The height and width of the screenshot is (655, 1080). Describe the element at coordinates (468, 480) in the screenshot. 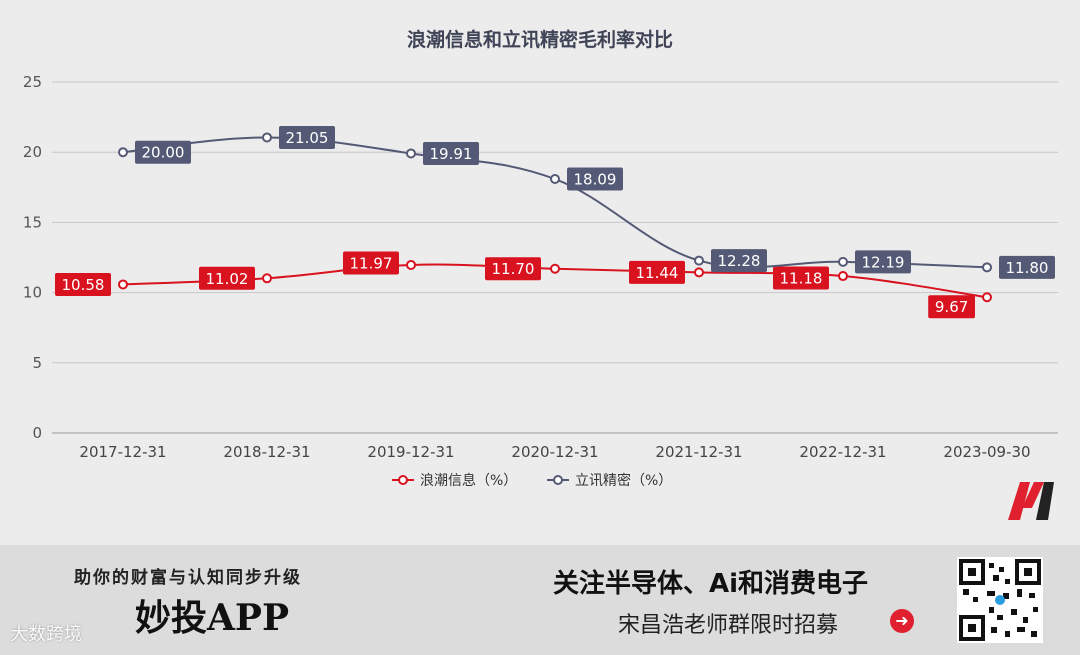

I see `legend-label-langchao: 浪潮信息（%）` at that location.